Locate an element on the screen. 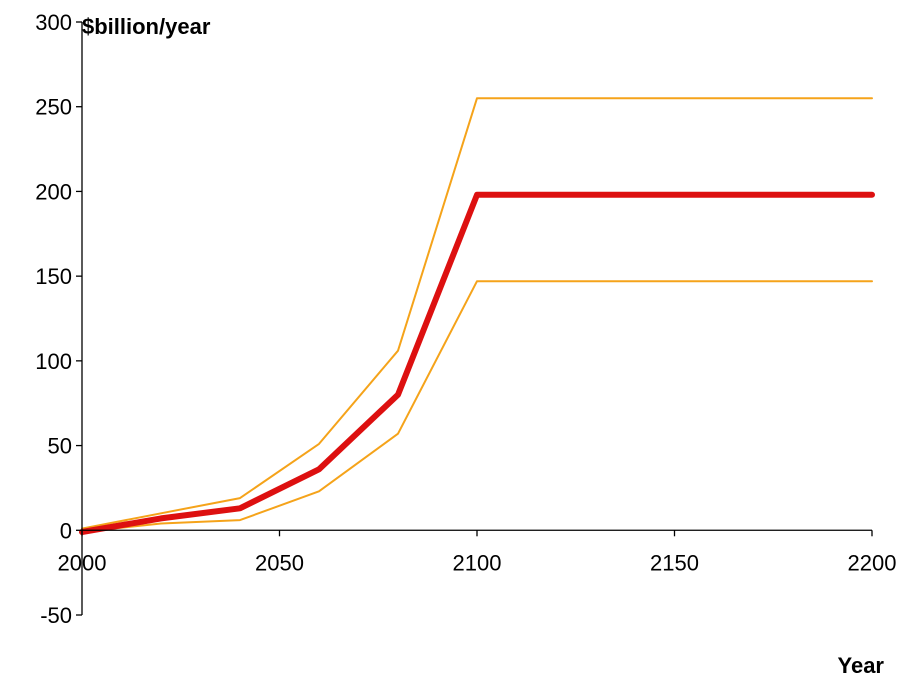 The image size is (908, 677). y-tick-label: 0 is located at coordinates (66, 530).